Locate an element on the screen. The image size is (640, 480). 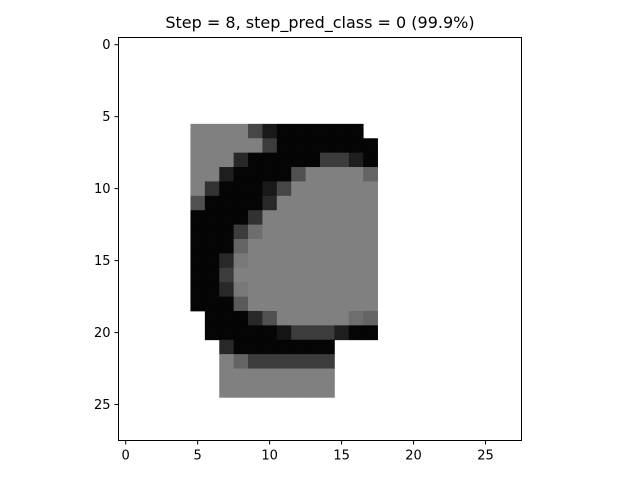
y-tick-label: 0 is located at coordinates (106, 45).